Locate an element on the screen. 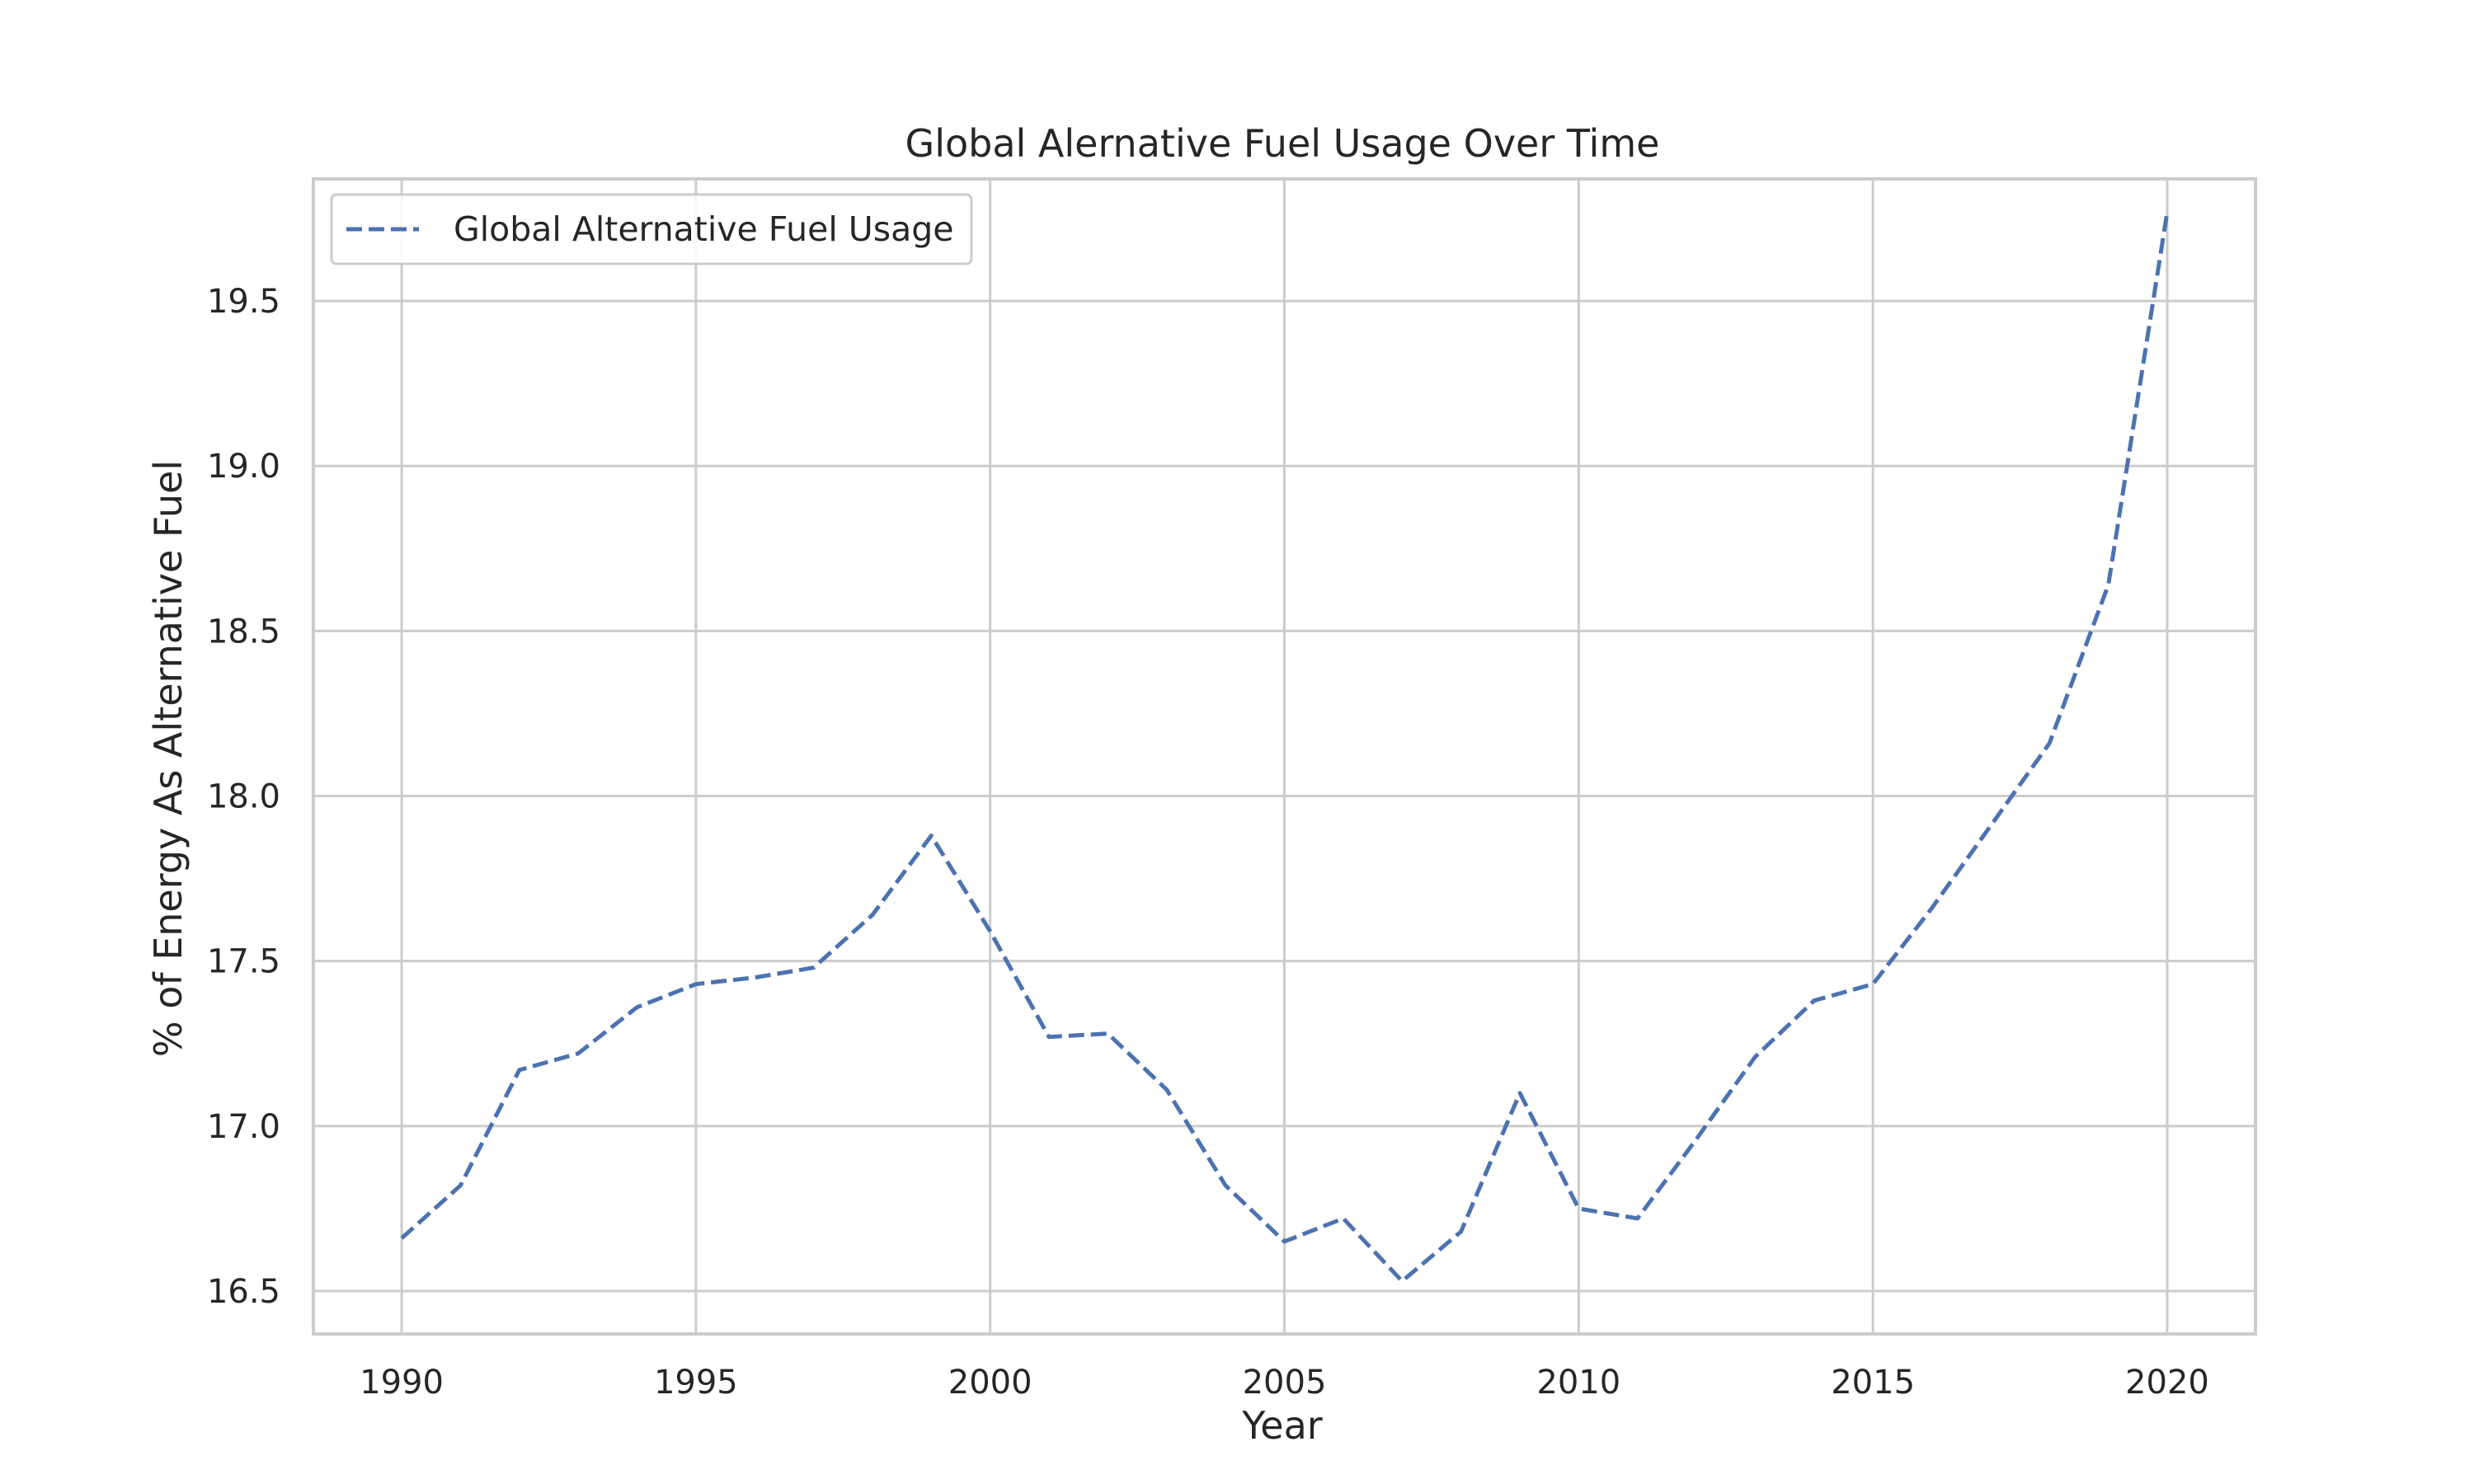 The height and width of the screenshot is (1484, 2474). x-axis-label: Year is located at coordinates (1281, 1425).